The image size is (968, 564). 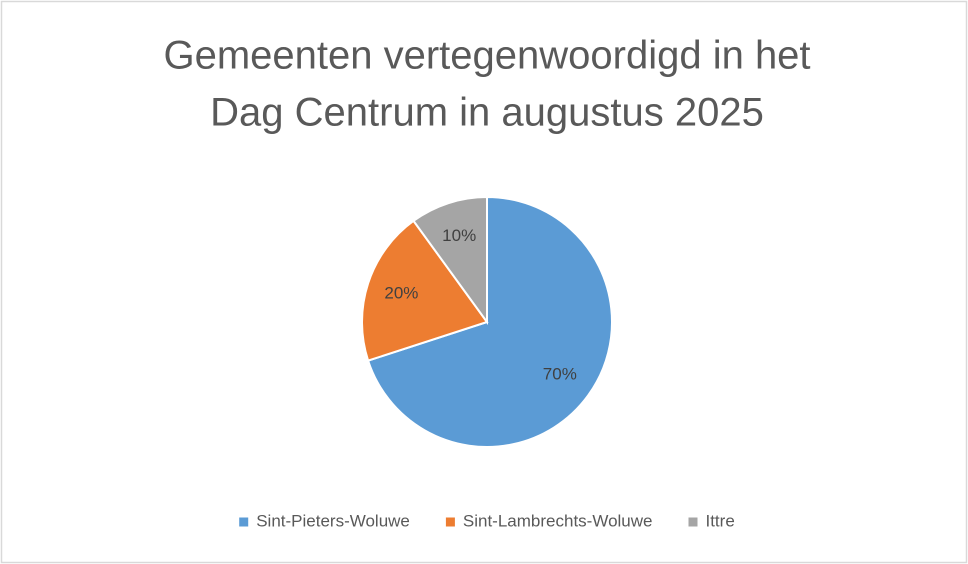 I want to click on chart-title: Dag Centrum in augustus 2025, so click(x=487, y=113).